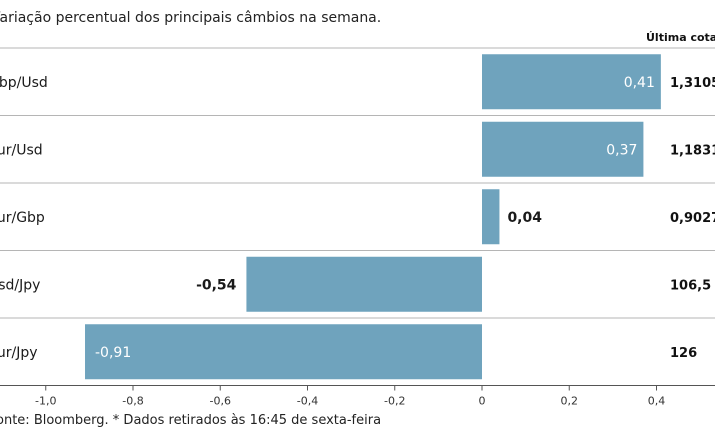 The height and width of the screenshot is (445, 715). What do you see at coordinates (621, 150) in the screenshot?
I see `value-label: 0,37` at bounding box center [621, 150].